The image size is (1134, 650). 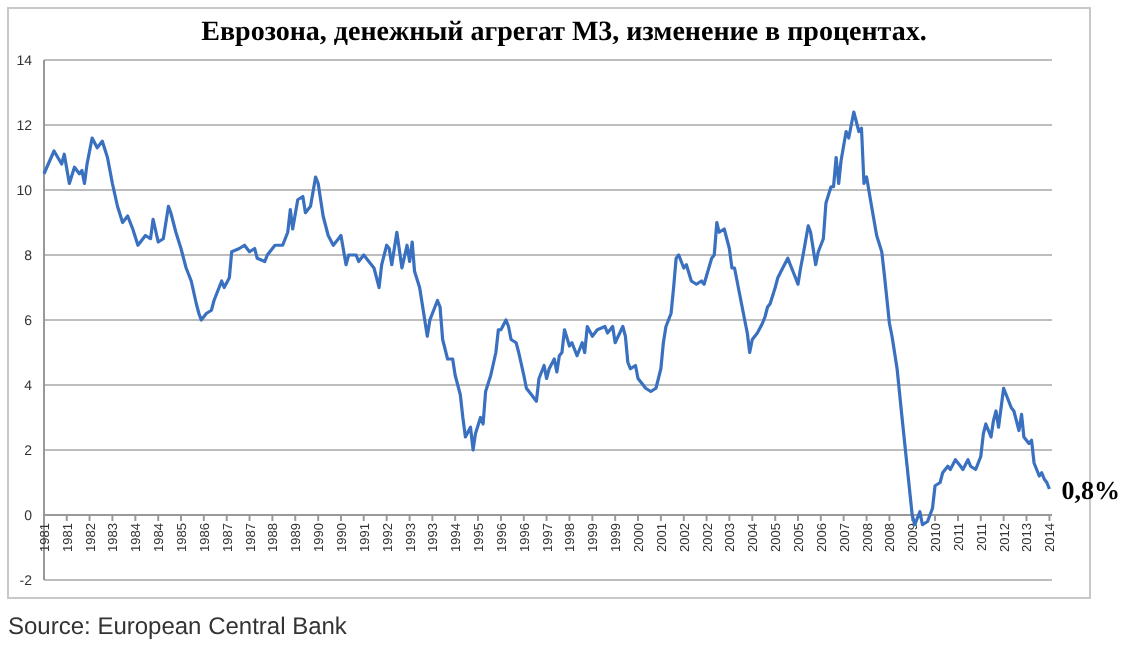 What do you see at coordinates (564, 33) in the screenshot?
I see `chart-title: Еврозона, денежный агрегат М3, изменение в процентах.` at bounding box center [564, 33].